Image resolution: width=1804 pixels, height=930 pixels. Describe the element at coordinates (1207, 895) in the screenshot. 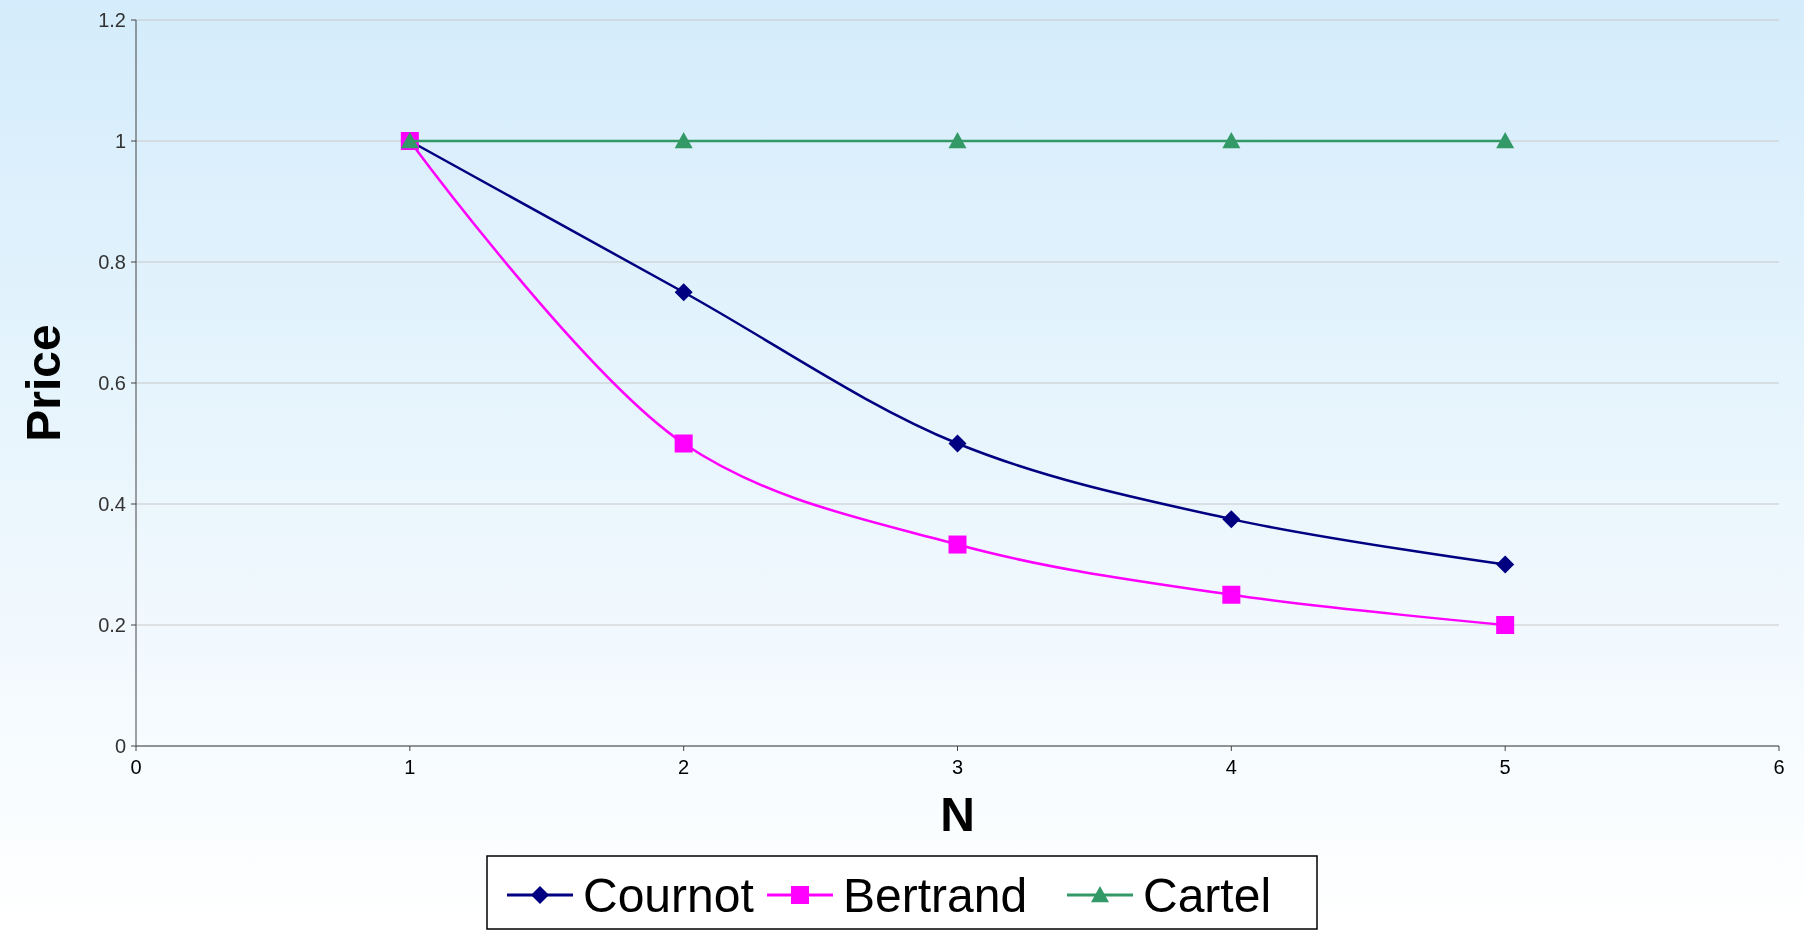

I see `legend-label: Cartel` at that location.